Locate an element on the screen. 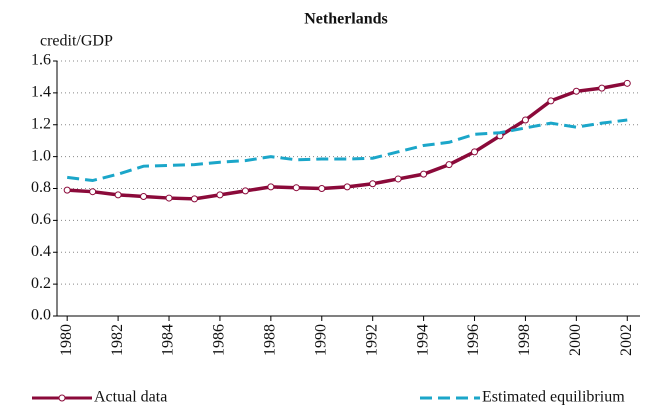 This screenshot has height=417, width=656. x-tick-label: 1994 is located at coordinates (422, 340).